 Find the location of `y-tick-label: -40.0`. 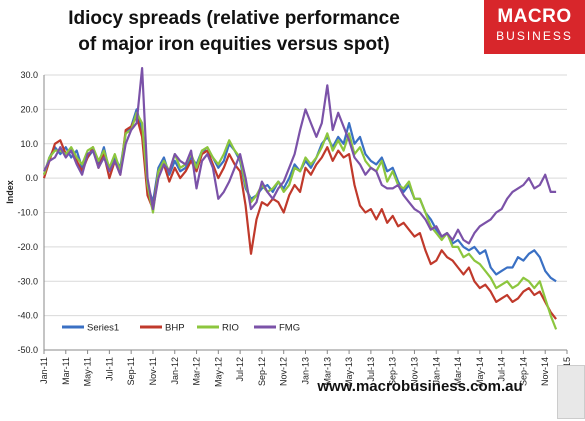

y-tick-label: -40.0 is located at coordinates (27, 316).